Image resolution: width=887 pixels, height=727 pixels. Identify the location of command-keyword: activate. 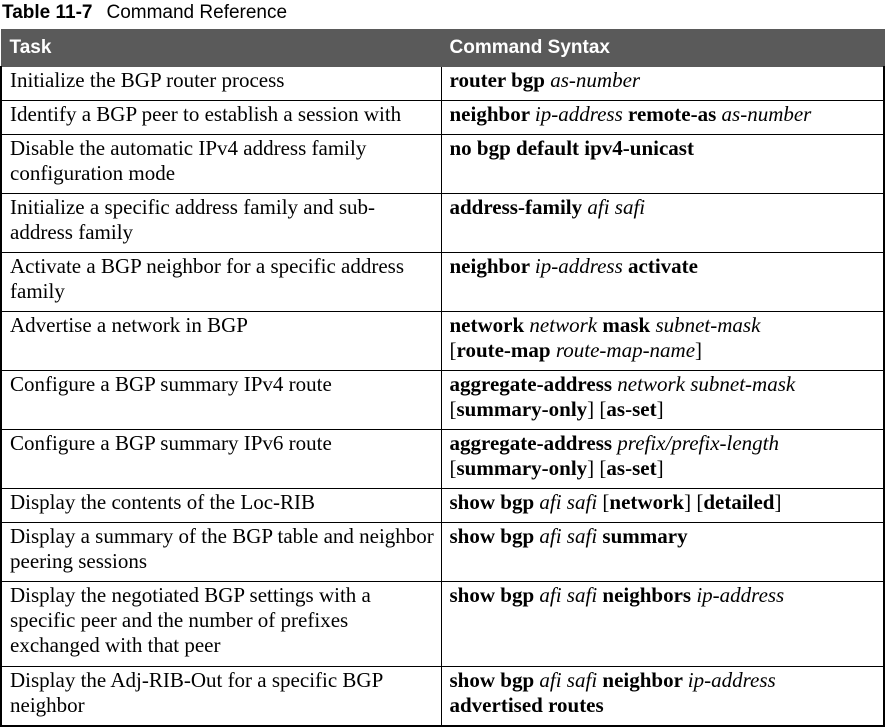
(663, 266).